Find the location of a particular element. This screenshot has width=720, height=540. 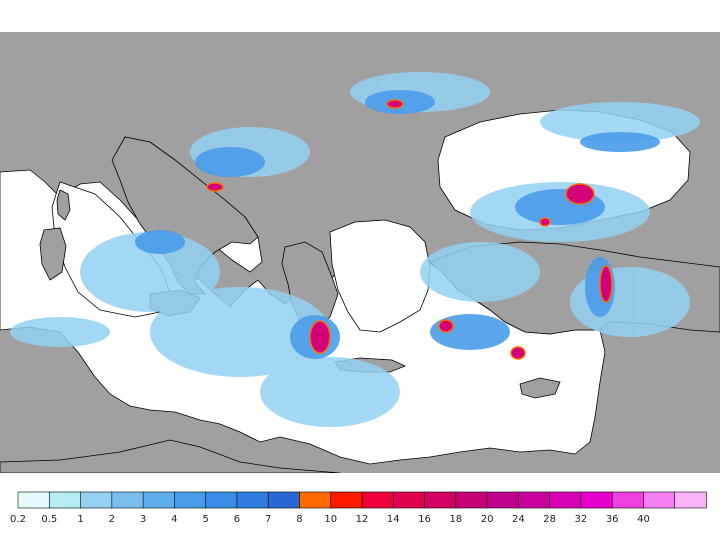

aegean-sea is located at coordinates (380, 276).